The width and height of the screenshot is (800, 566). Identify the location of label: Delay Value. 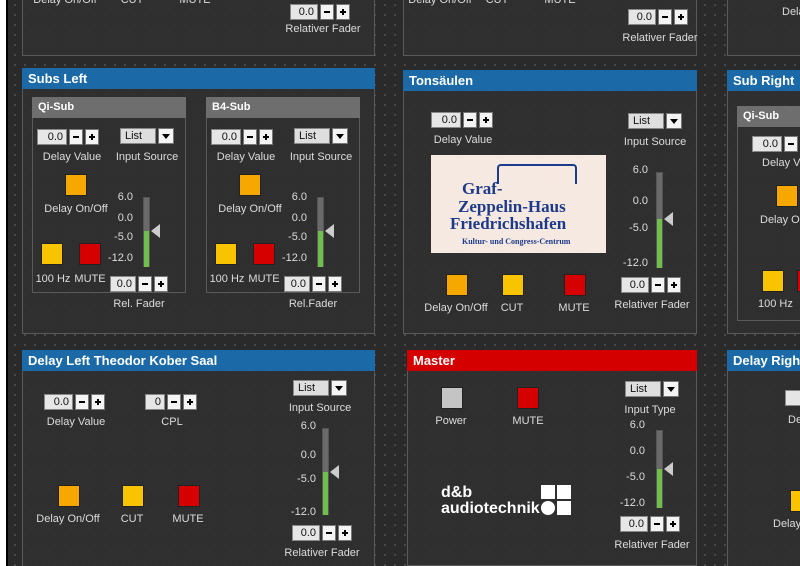
(463, 140).